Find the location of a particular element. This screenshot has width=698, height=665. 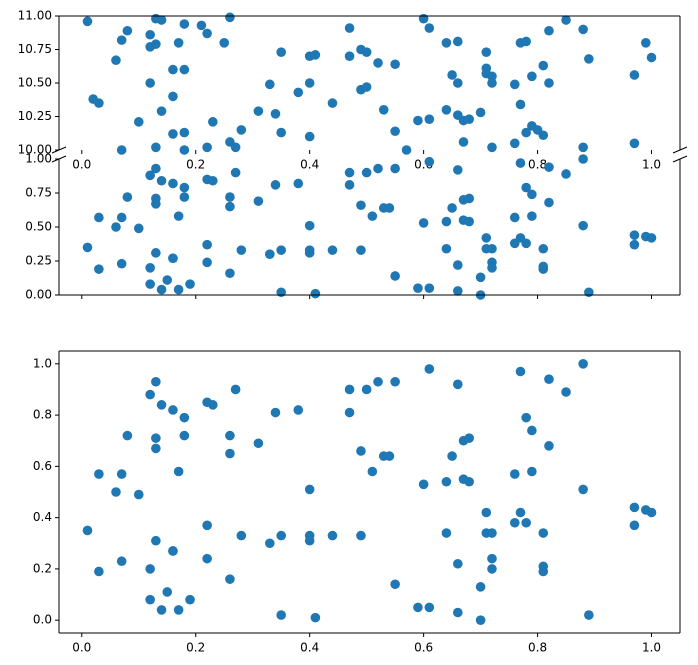

y-tick-label: 0.2 is located at coordinates (42, 568).